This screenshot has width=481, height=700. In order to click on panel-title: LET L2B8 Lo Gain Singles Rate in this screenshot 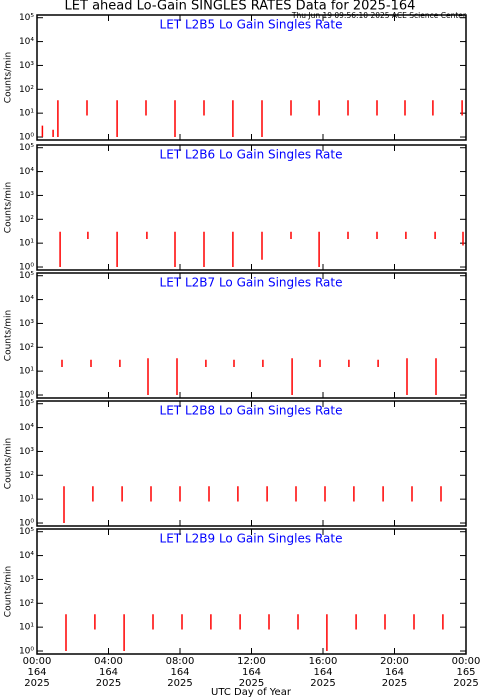, I will do `click(251, 411)`.